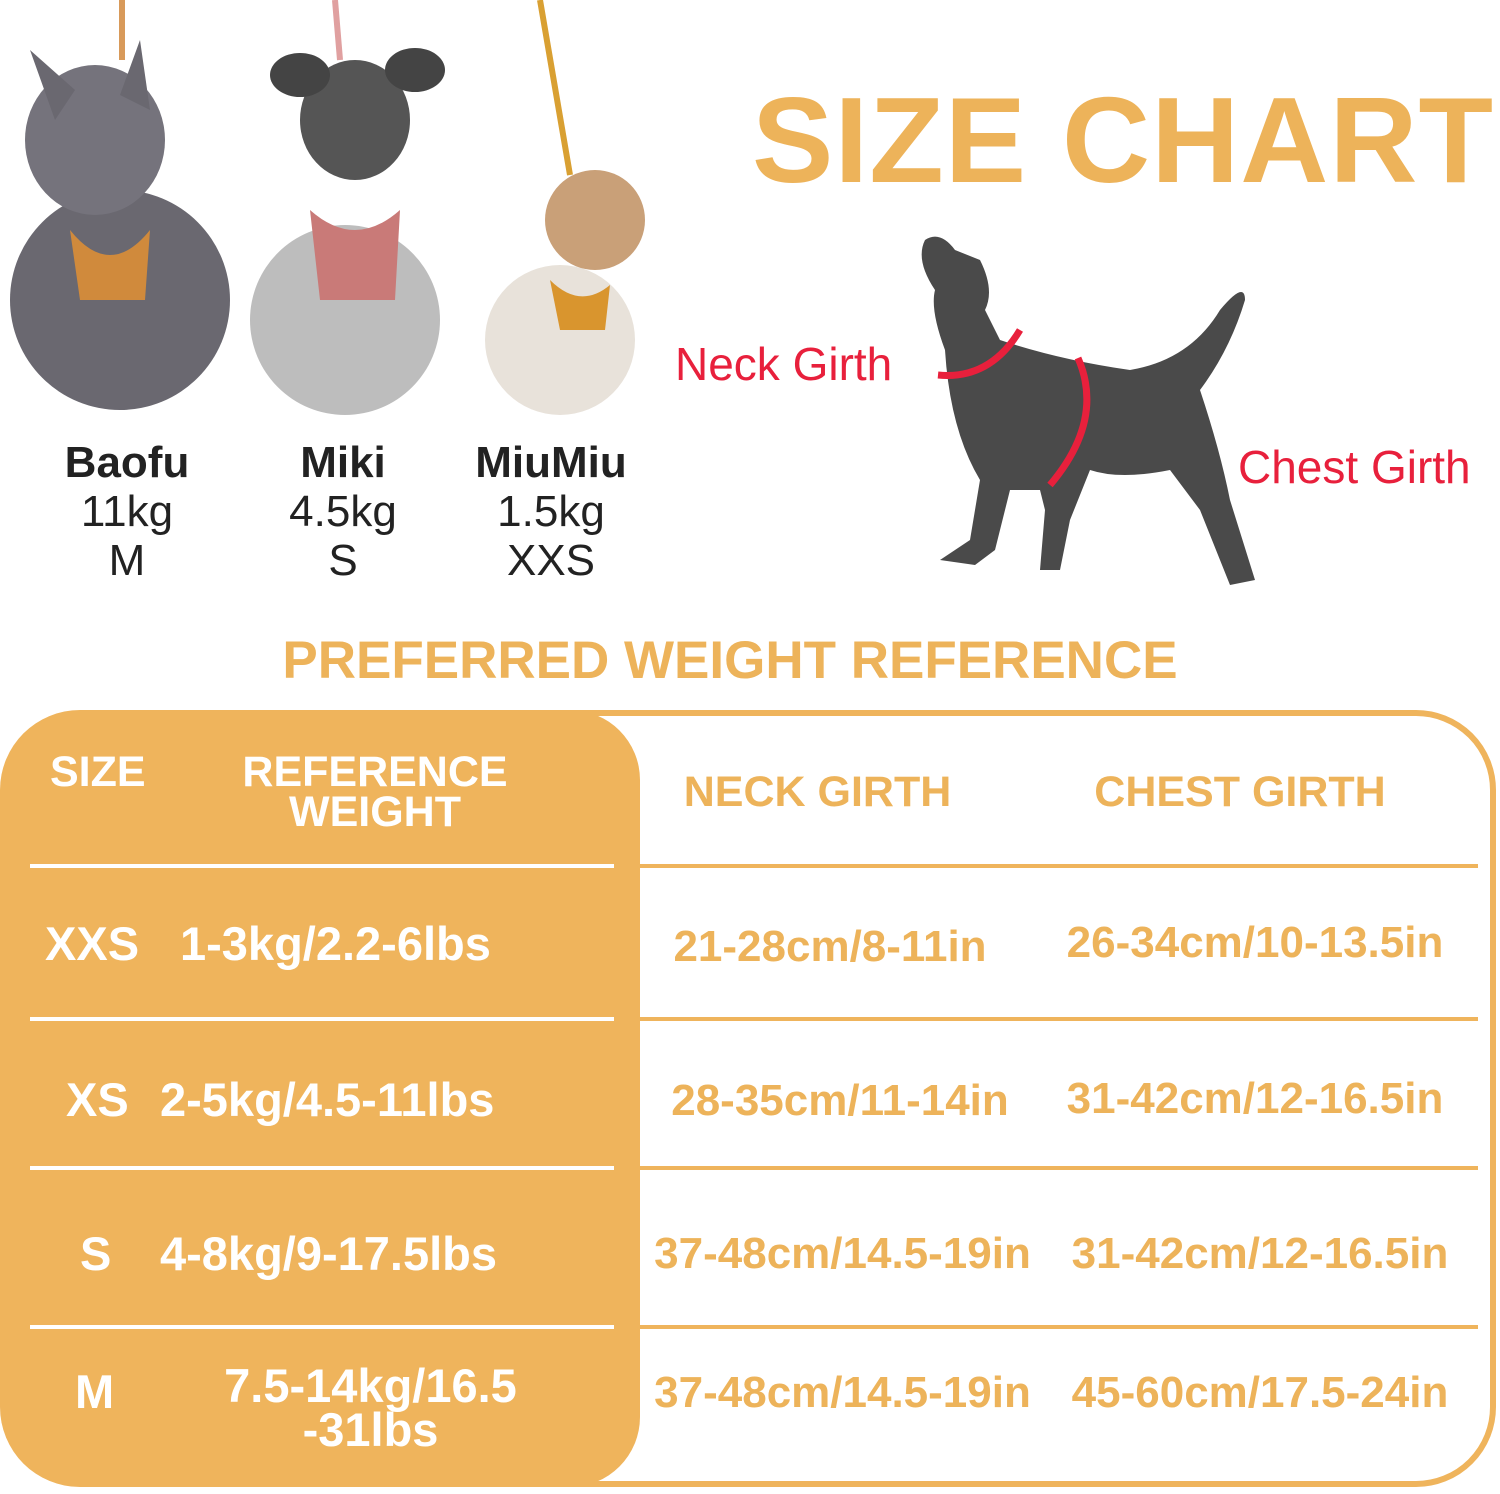  I want to click on dog-photos, so click(327, 207).